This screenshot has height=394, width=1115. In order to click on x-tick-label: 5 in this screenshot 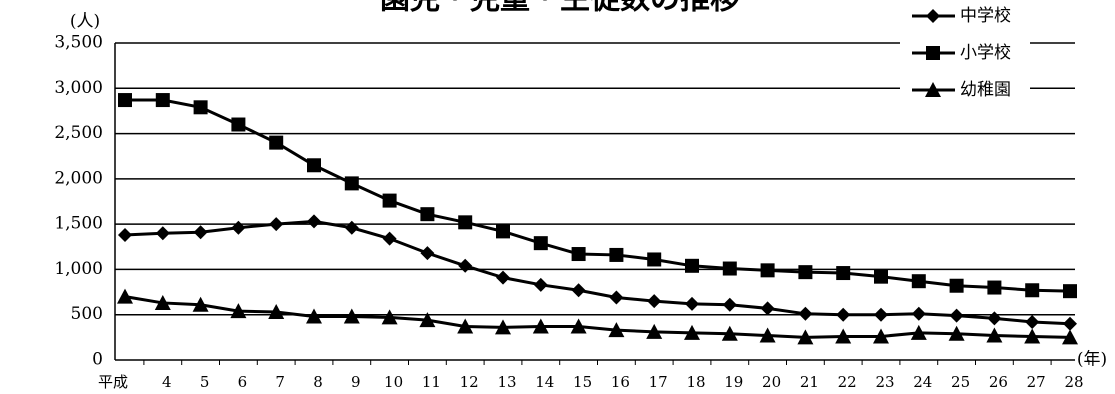, I will do `click(205, 382)`.